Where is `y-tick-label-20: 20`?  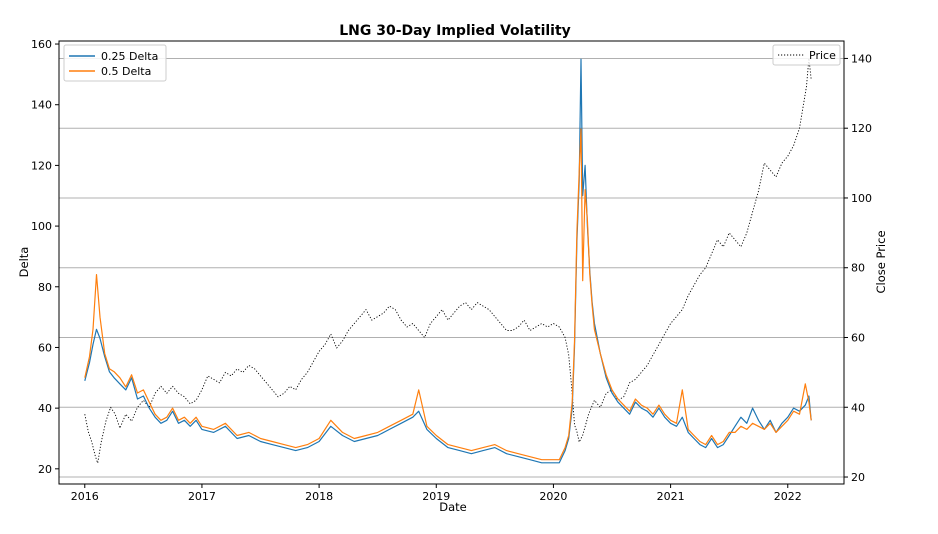 y-tick-label-20: 20 is located at coordinates (45, 469).